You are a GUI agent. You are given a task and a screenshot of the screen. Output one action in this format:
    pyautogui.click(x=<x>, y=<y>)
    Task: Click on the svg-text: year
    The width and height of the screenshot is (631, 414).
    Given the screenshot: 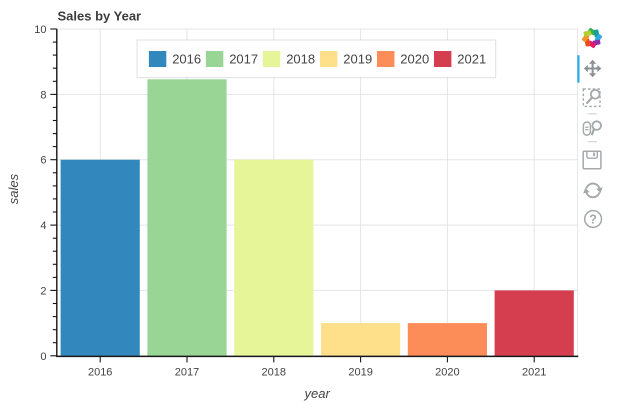 What is the action you would take?
    pyautogui.click(x=317, y=393)
    